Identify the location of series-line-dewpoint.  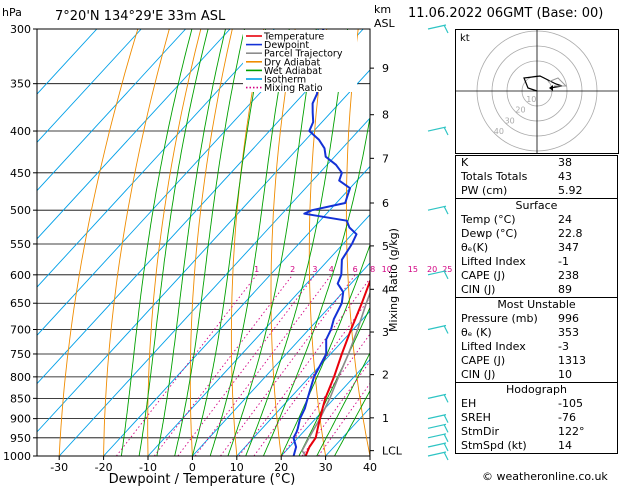
(325, 242).